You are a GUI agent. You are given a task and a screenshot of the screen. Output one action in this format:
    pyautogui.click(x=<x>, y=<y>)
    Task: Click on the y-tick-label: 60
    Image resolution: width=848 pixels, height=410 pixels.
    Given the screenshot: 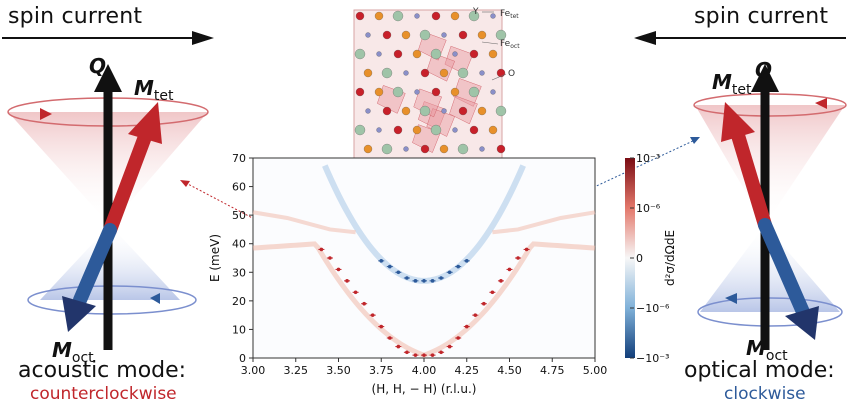 What is the action you would take?
    pyautogui.click(x=239, y=187)
    